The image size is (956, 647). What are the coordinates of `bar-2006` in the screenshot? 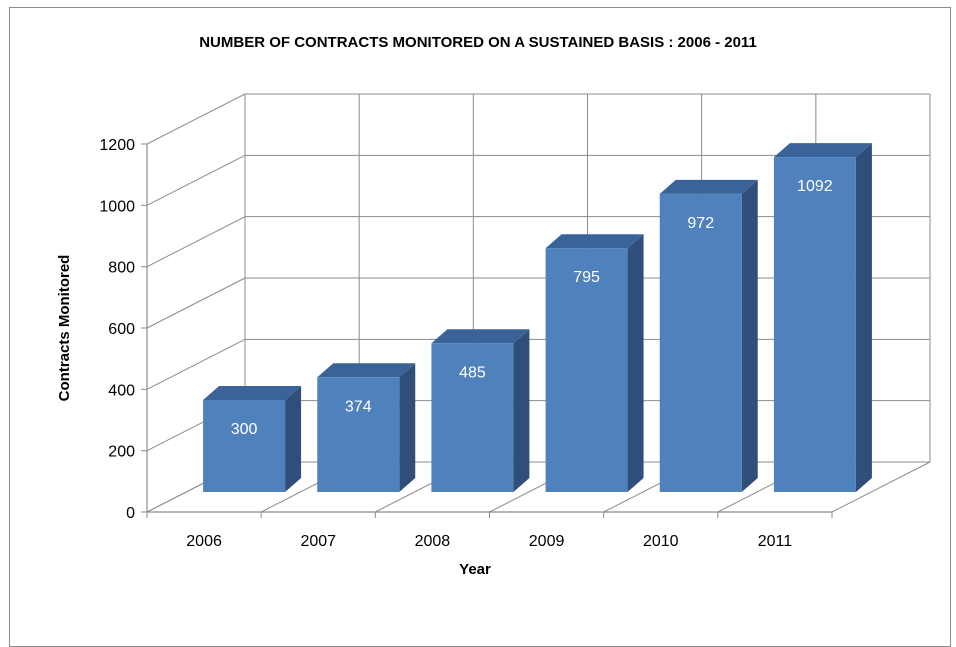 It's located at (252, 439).